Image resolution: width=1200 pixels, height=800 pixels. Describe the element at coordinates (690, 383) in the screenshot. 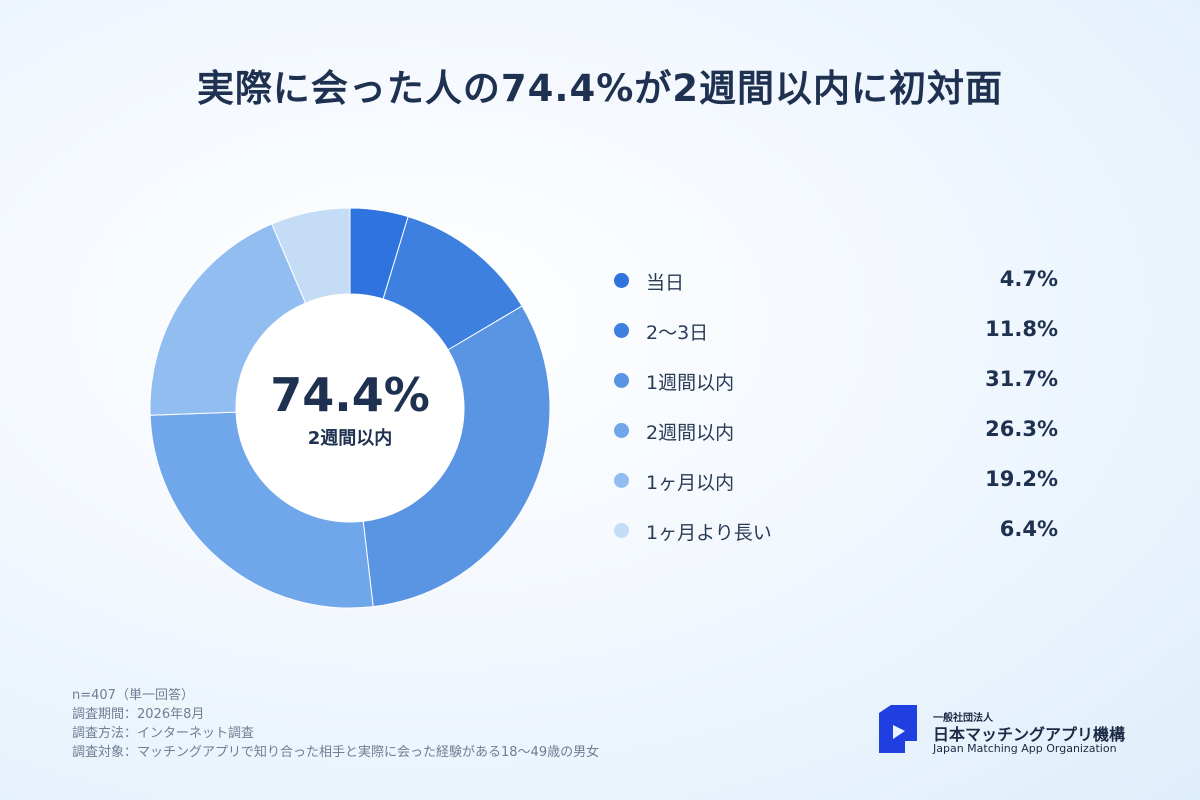

I see `legend-label: 1週間以内` at that location.